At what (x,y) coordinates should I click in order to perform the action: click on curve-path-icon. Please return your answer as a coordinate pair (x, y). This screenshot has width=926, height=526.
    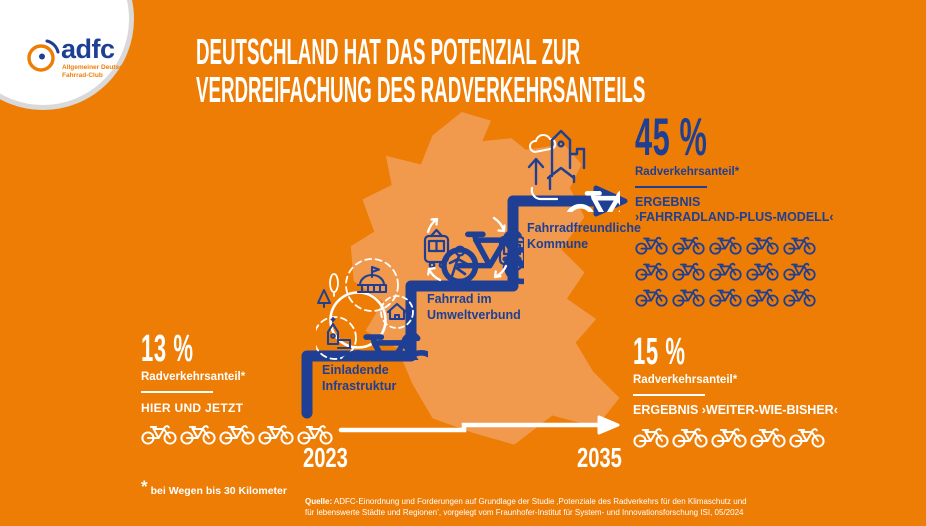
    Looking at the image, I should click on (544, 193).